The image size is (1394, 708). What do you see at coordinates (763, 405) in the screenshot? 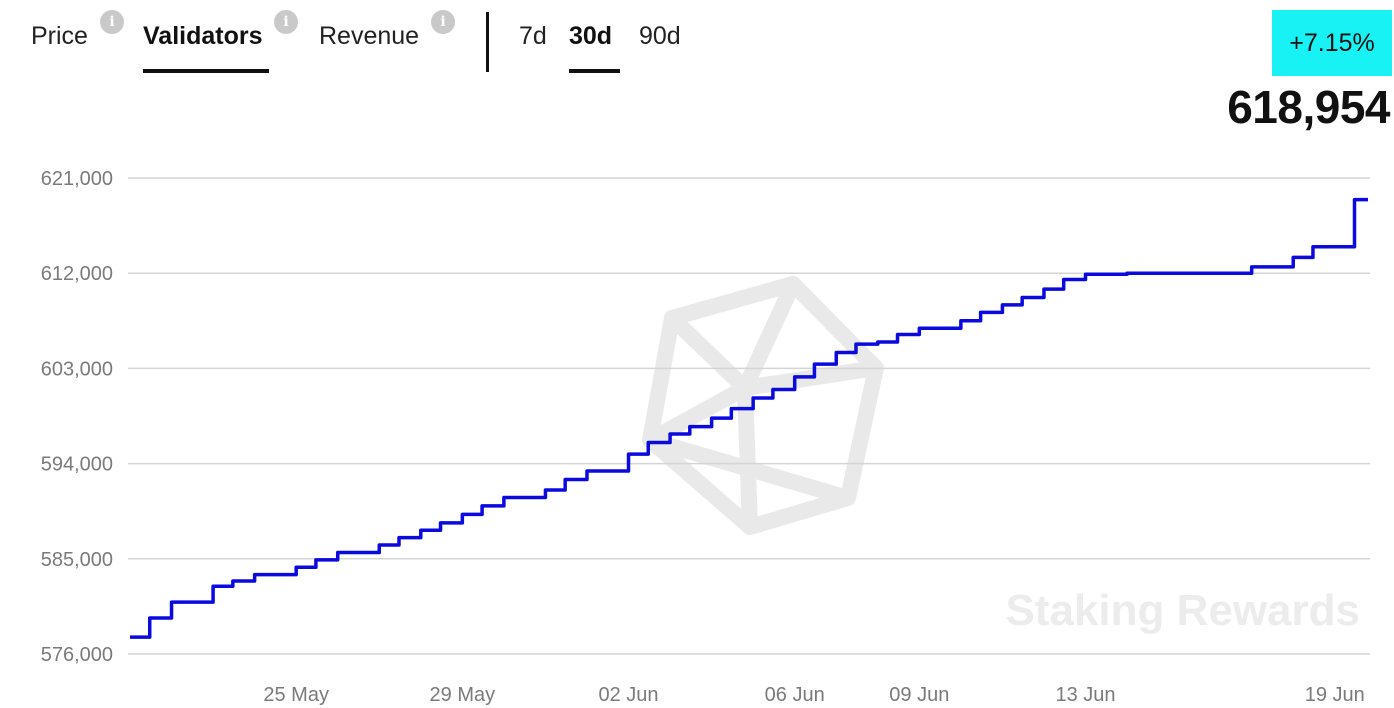
I see `watermark-logo` at bounding box center [763, 405].